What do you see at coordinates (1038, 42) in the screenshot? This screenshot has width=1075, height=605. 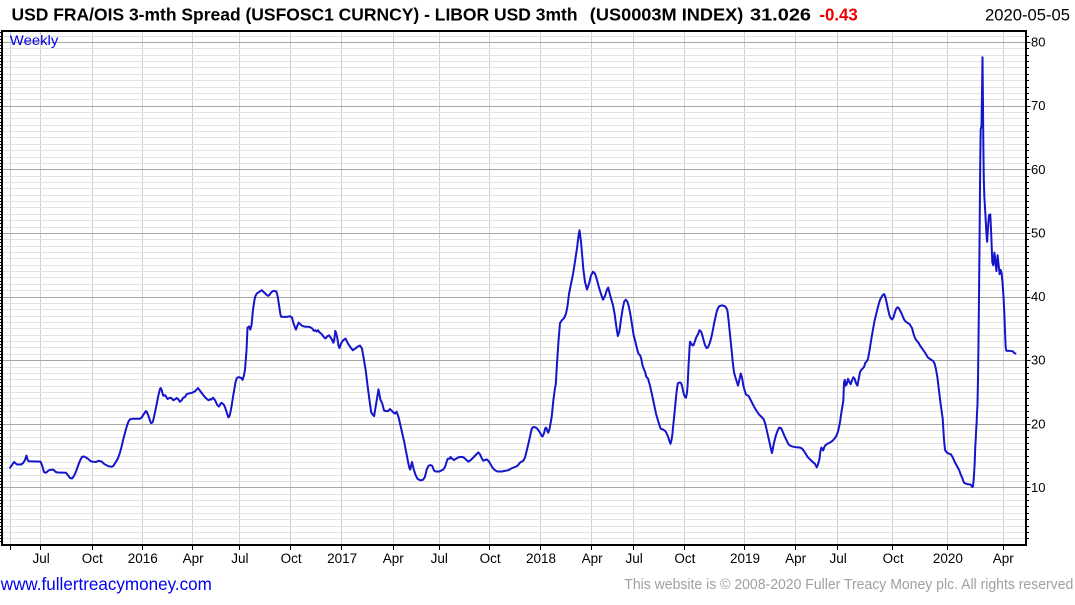 I see `svg-text: 80` at bounding box center [1038, 42].